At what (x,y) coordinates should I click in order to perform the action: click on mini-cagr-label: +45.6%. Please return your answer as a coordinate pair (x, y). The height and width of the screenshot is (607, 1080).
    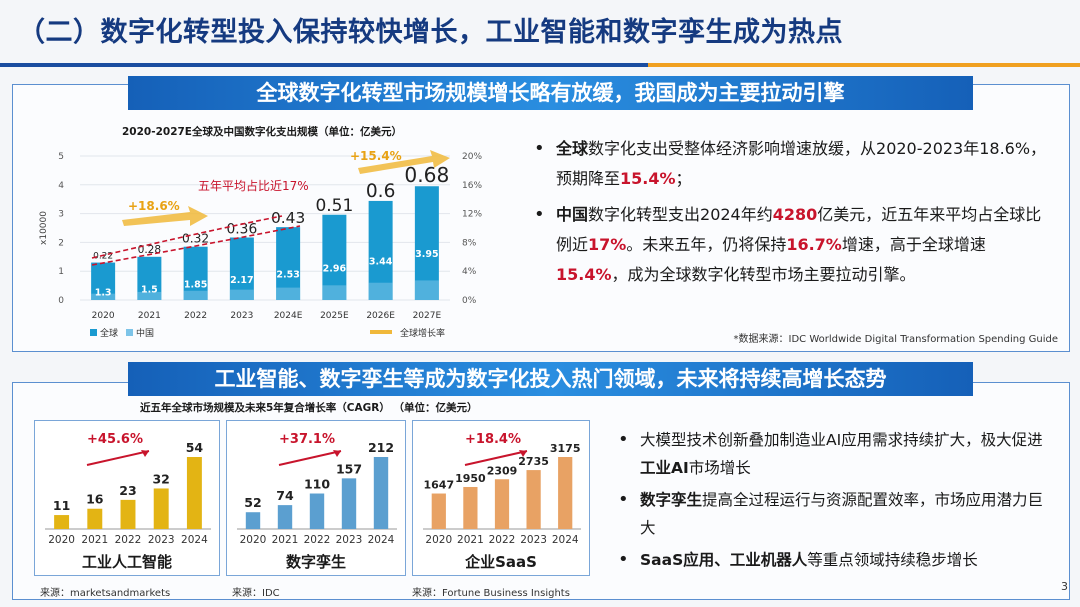
    Looking at the image, I should click on (115, 439).